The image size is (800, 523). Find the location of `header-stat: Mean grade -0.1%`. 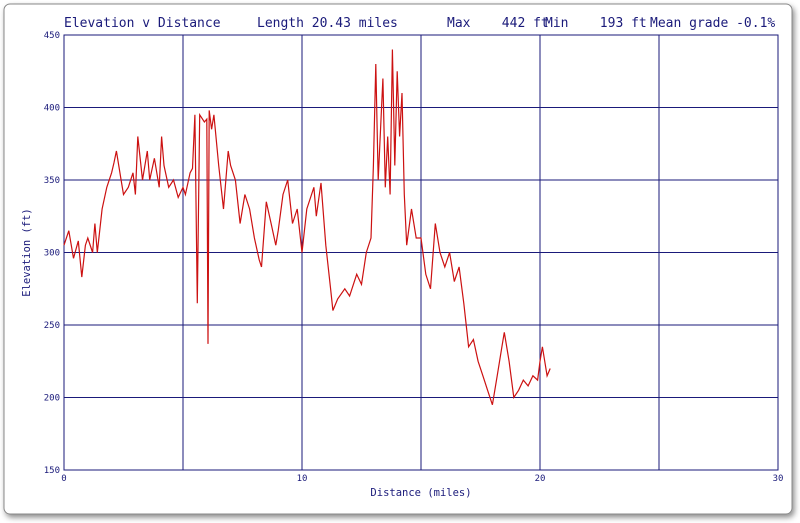

header-stat: Mean grade -0.1% is located at coordinates (712, 23).